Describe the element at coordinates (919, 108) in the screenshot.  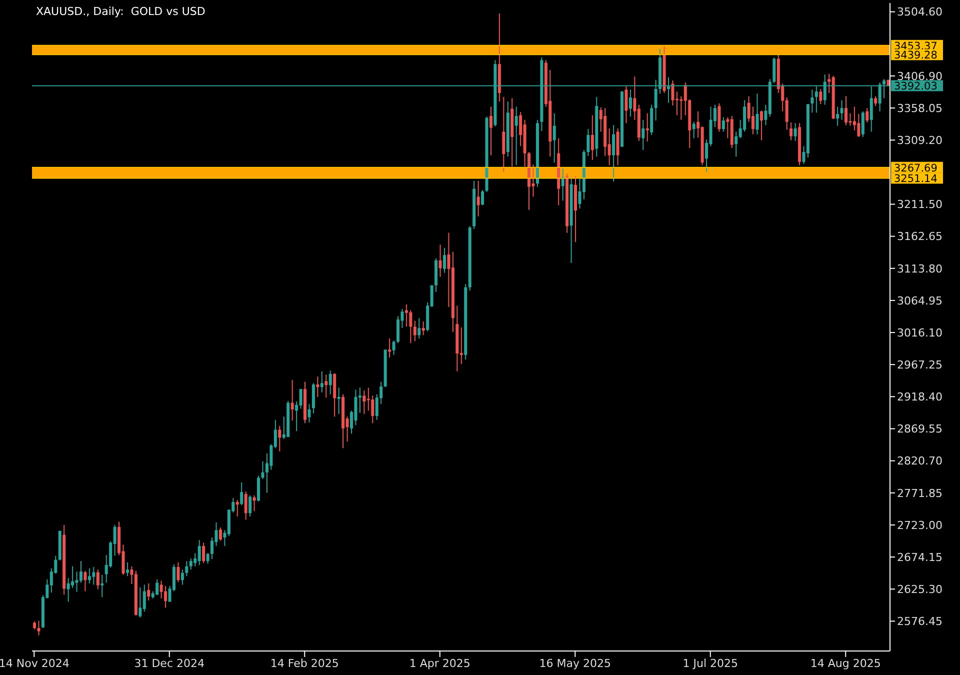
I see `y-tick-label: 3358.05` at that location.